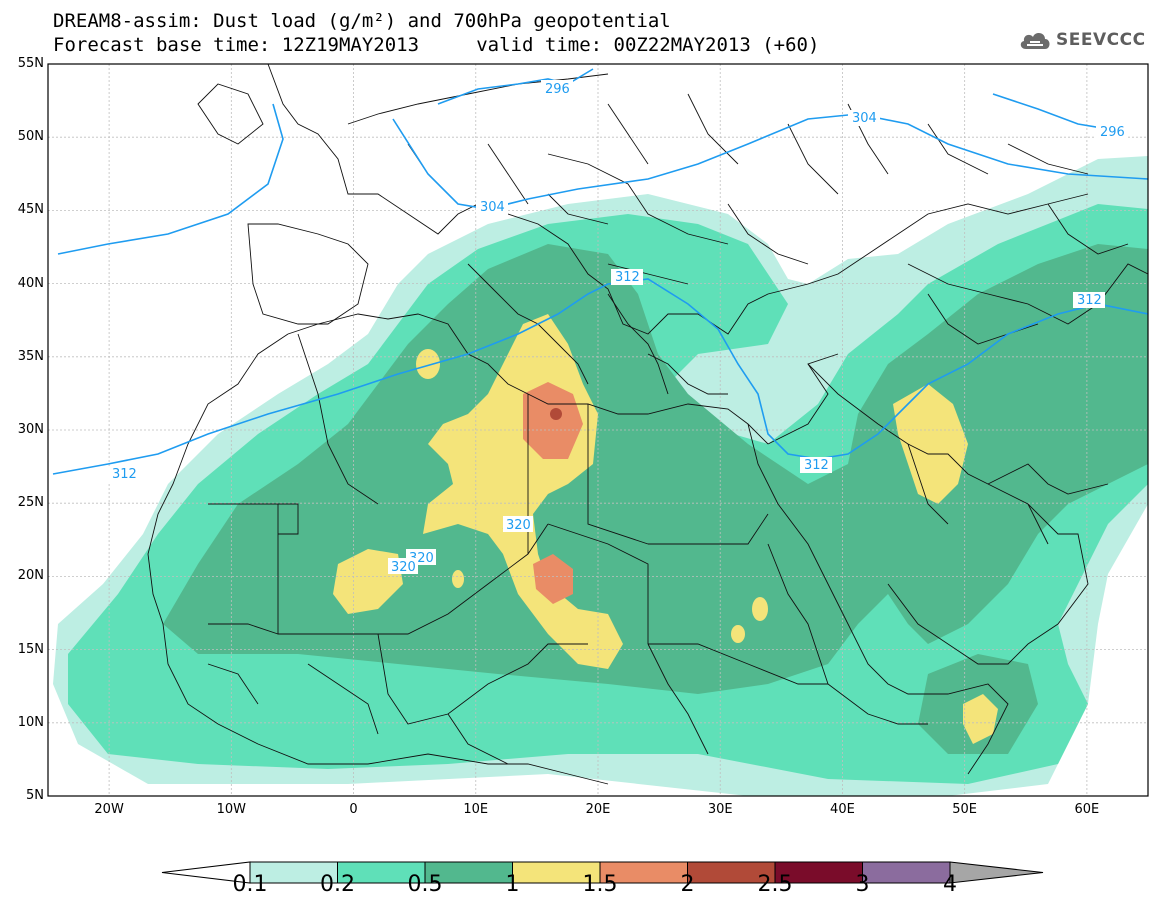 This screenshot has width=1165, height=910. What do you see at coordinates (353, 809) in the screenshot?
I see `longitude-tick-label: 0` at bounding box center [353, 809].